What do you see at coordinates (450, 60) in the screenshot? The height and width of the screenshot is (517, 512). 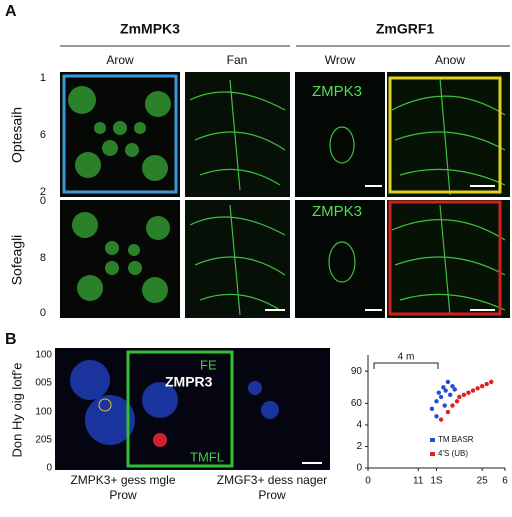 I see `column-label: Anow` at bounding box center [450, 60].